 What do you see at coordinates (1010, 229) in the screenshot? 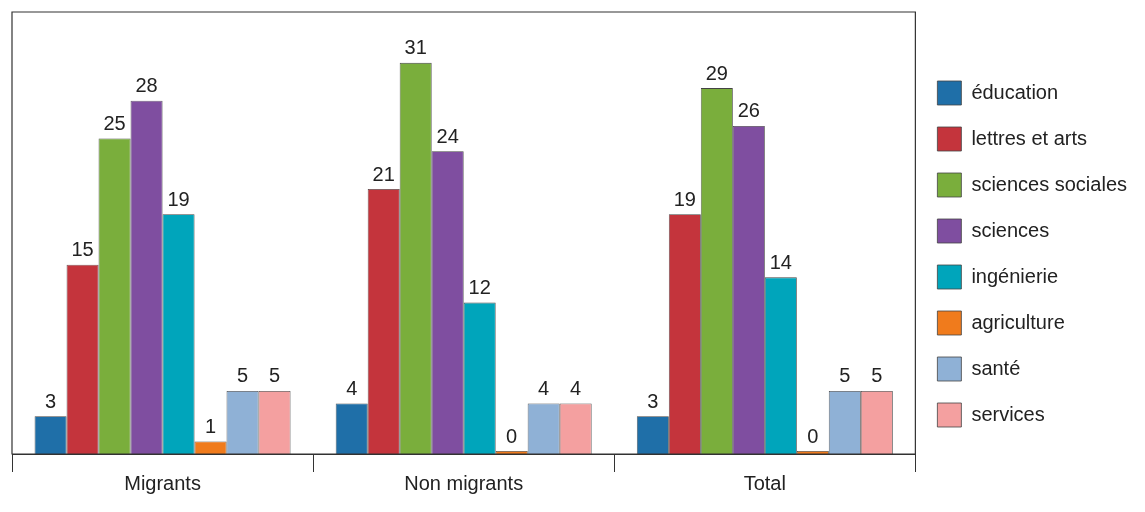
I see `legend-label: sciences` at bounding box center [1010, 229].